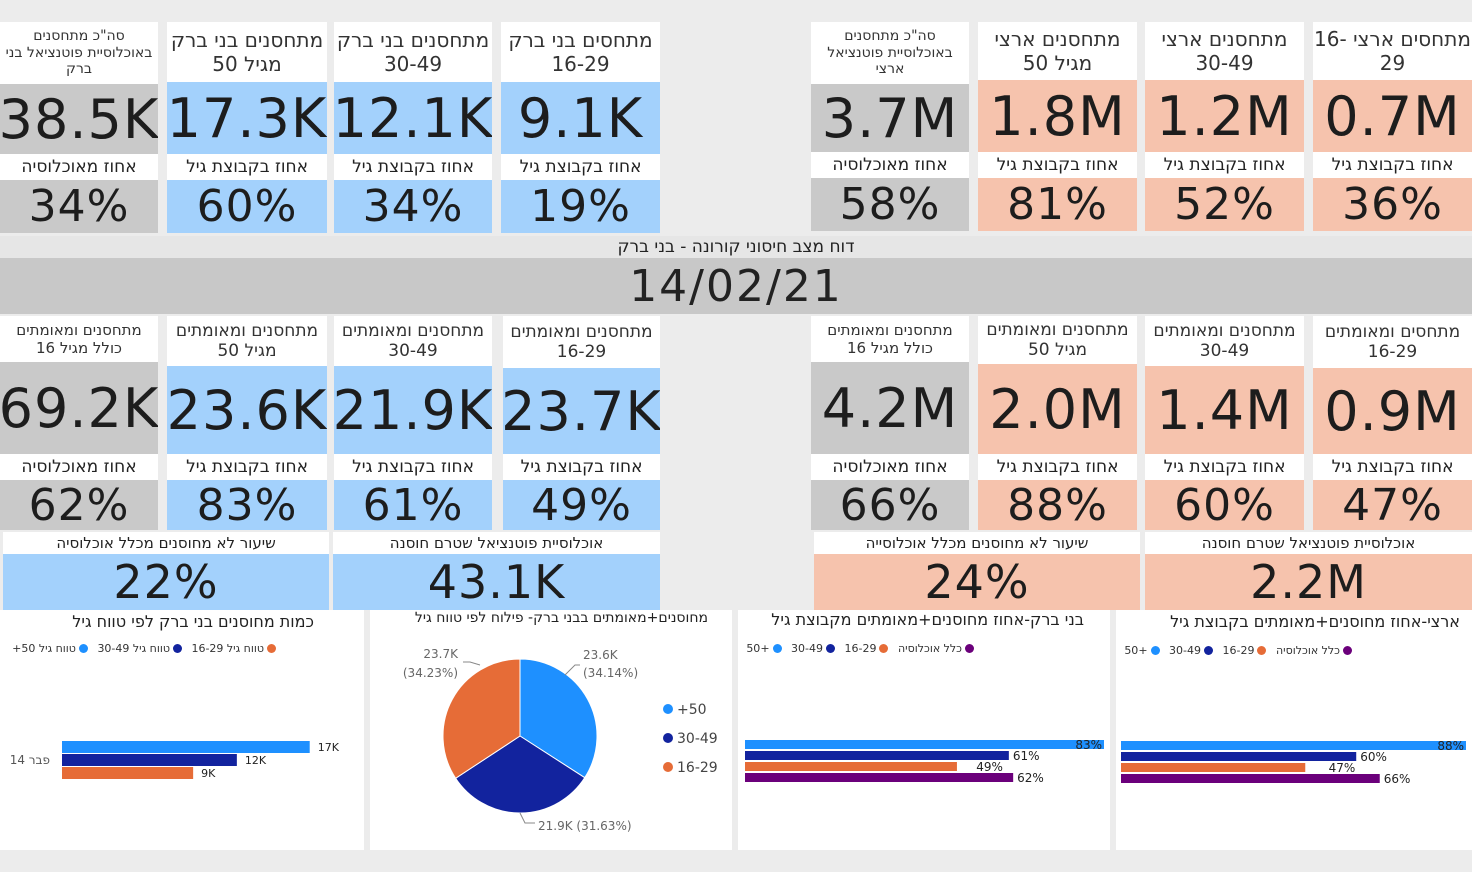  What do you see at coordinates (79, 467) in the screenshot?
I see `bb-vr-total-sub: אחוז מאוכלוסיה` at bounding box center [79, 467].